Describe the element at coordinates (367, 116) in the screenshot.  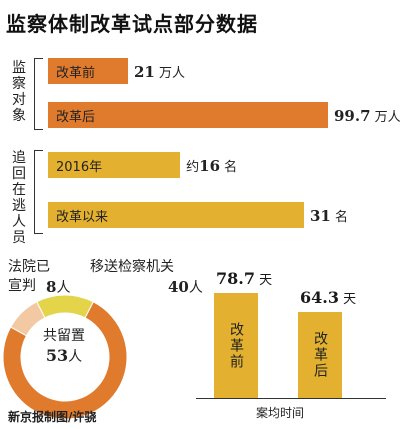
I see `sec1-value-1: 99.7 万人` at that location.